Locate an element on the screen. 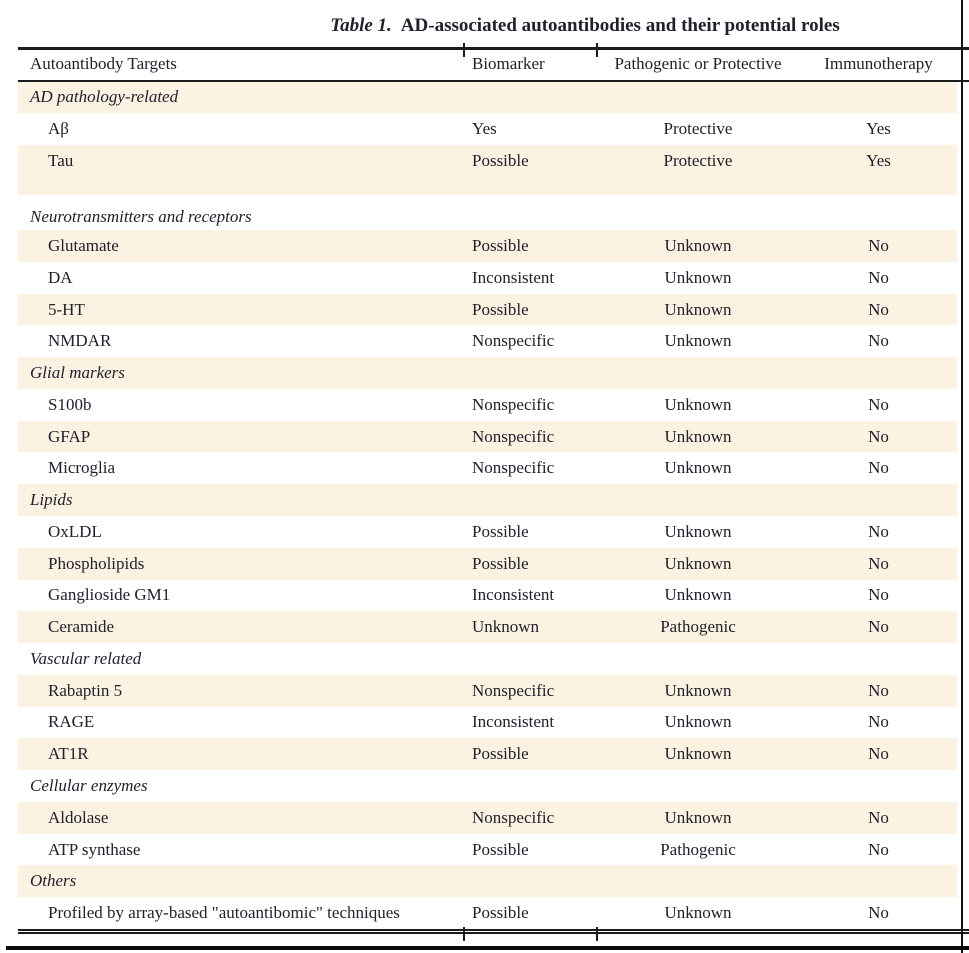 The width and height of the screenshot is (969, 953). column-tick-bottom-left is located at coordinates (464, 934).